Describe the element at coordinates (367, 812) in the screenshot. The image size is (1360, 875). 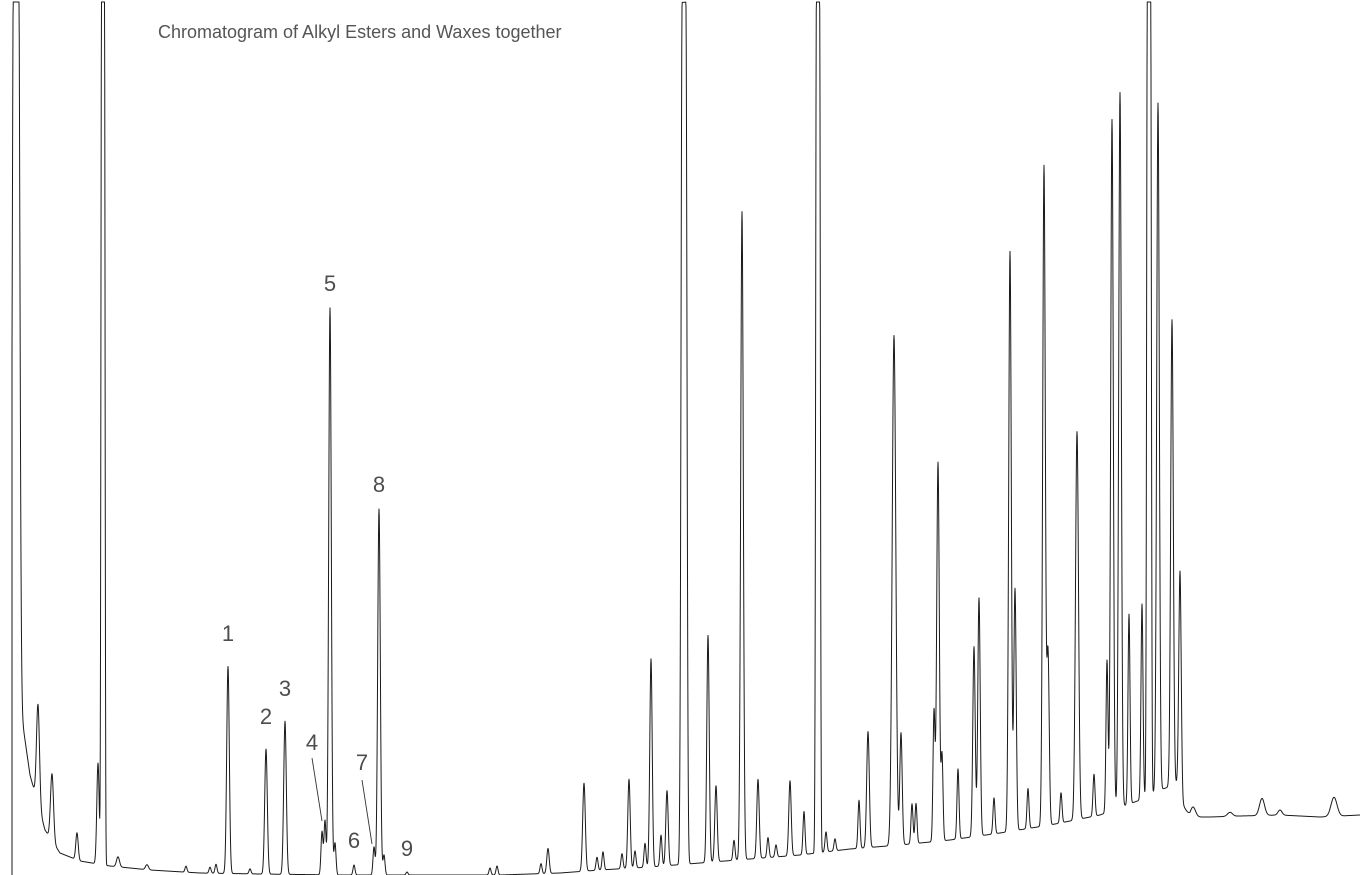
I see `peak-7-leader` at that location.